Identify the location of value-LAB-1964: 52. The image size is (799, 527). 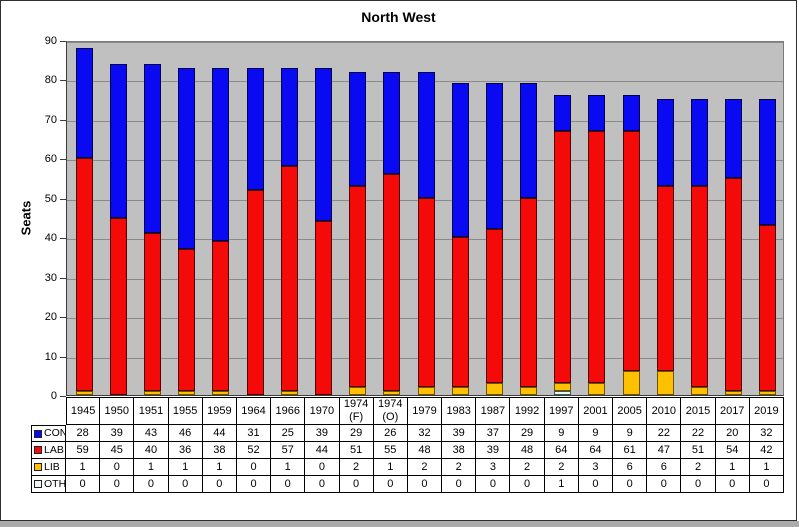
(254, 450).